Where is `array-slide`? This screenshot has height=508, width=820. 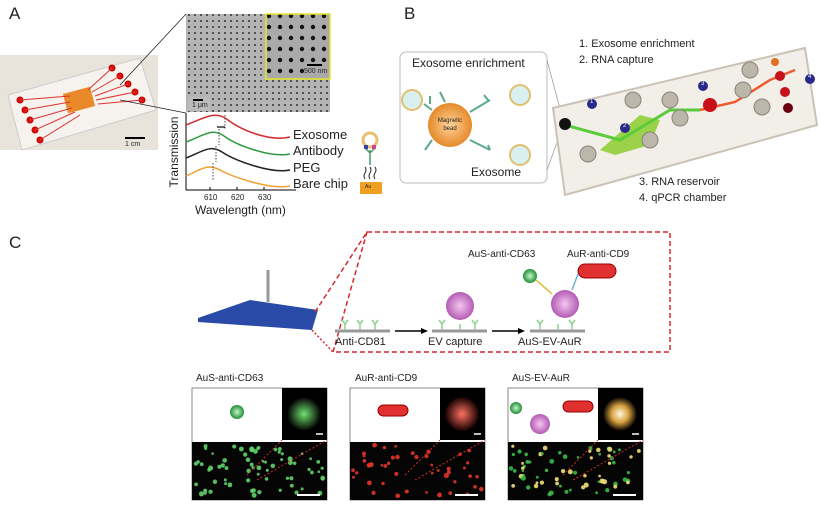 array-slide is located at coordinates (258, 300).